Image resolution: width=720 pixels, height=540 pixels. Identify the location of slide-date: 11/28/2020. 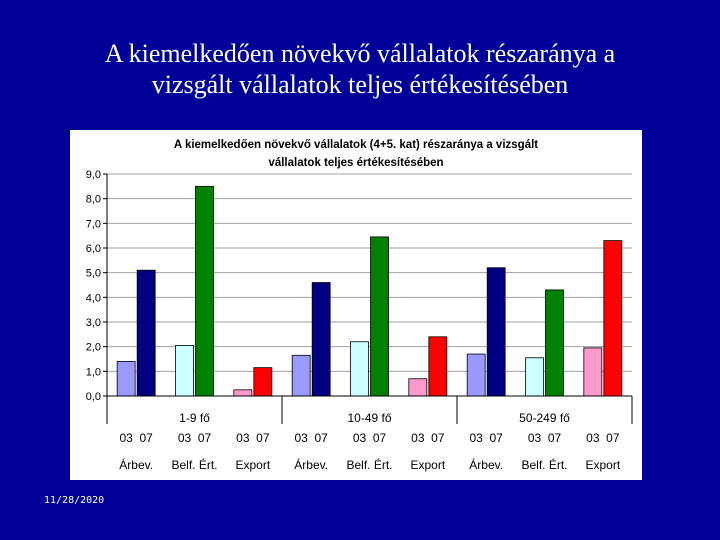
(74, 500).